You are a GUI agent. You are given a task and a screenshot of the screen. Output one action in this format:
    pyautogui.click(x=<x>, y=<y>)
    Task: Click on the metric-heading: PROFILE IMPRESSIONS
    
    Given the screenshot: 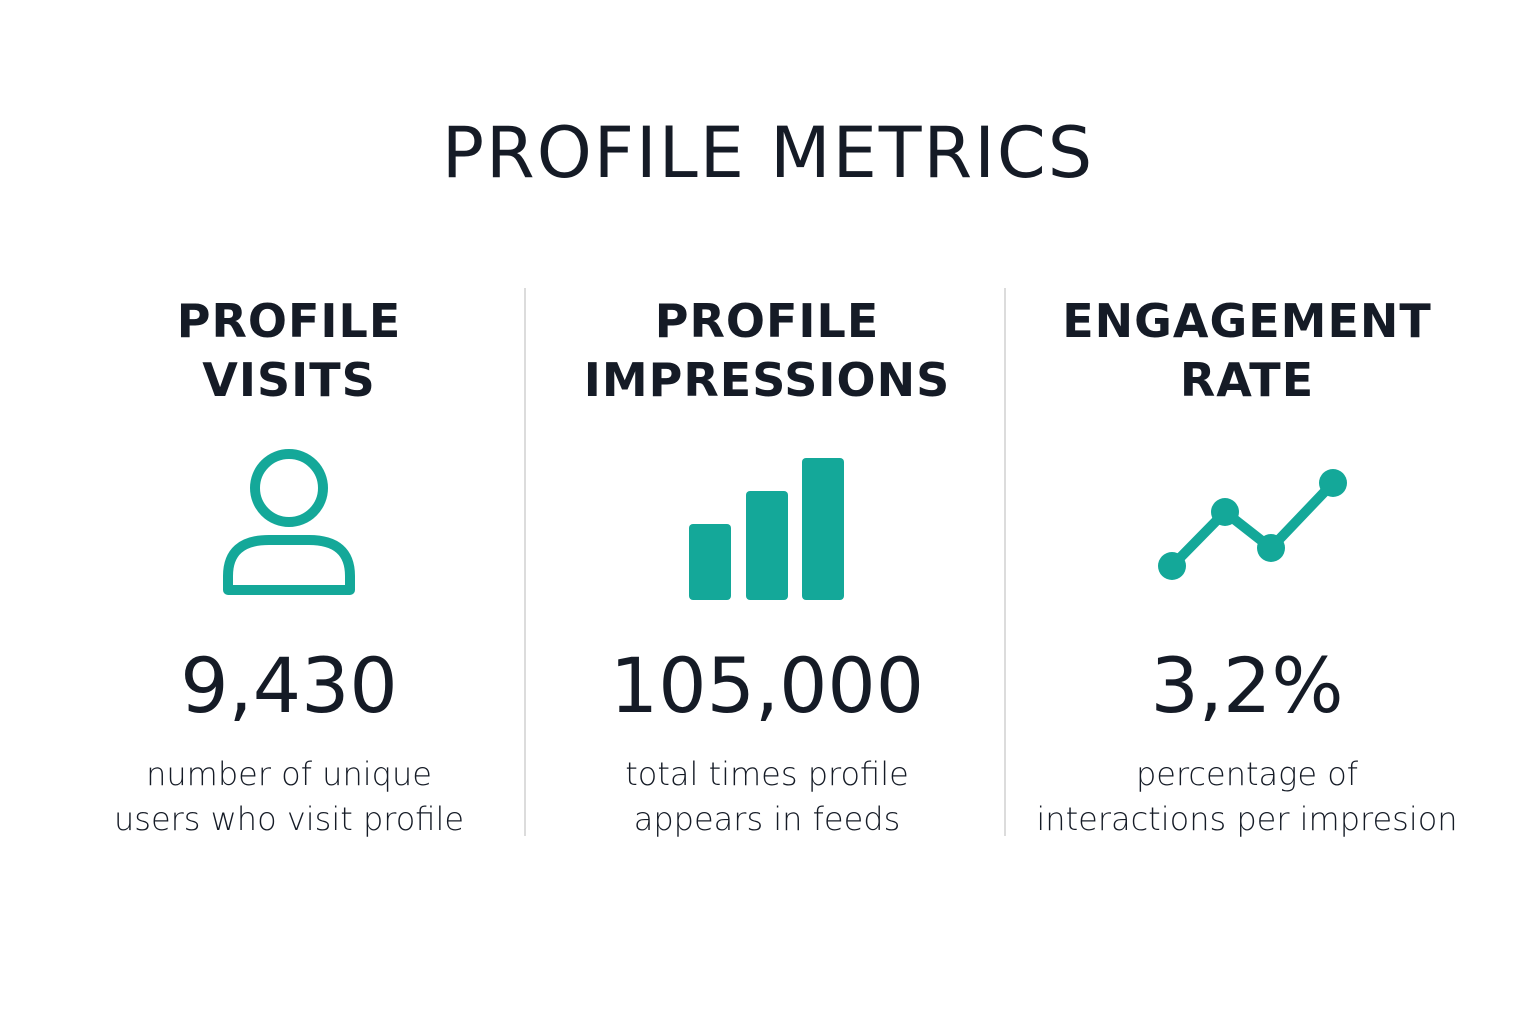 What is the action you would take?
    pyautogui.click(x=767, y=351)
    